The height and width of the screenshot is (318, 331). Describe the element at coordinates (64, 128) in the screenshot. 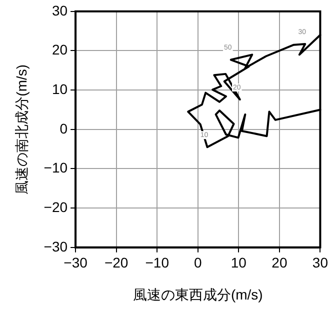

I see `y-tick-label: 0` at that location.